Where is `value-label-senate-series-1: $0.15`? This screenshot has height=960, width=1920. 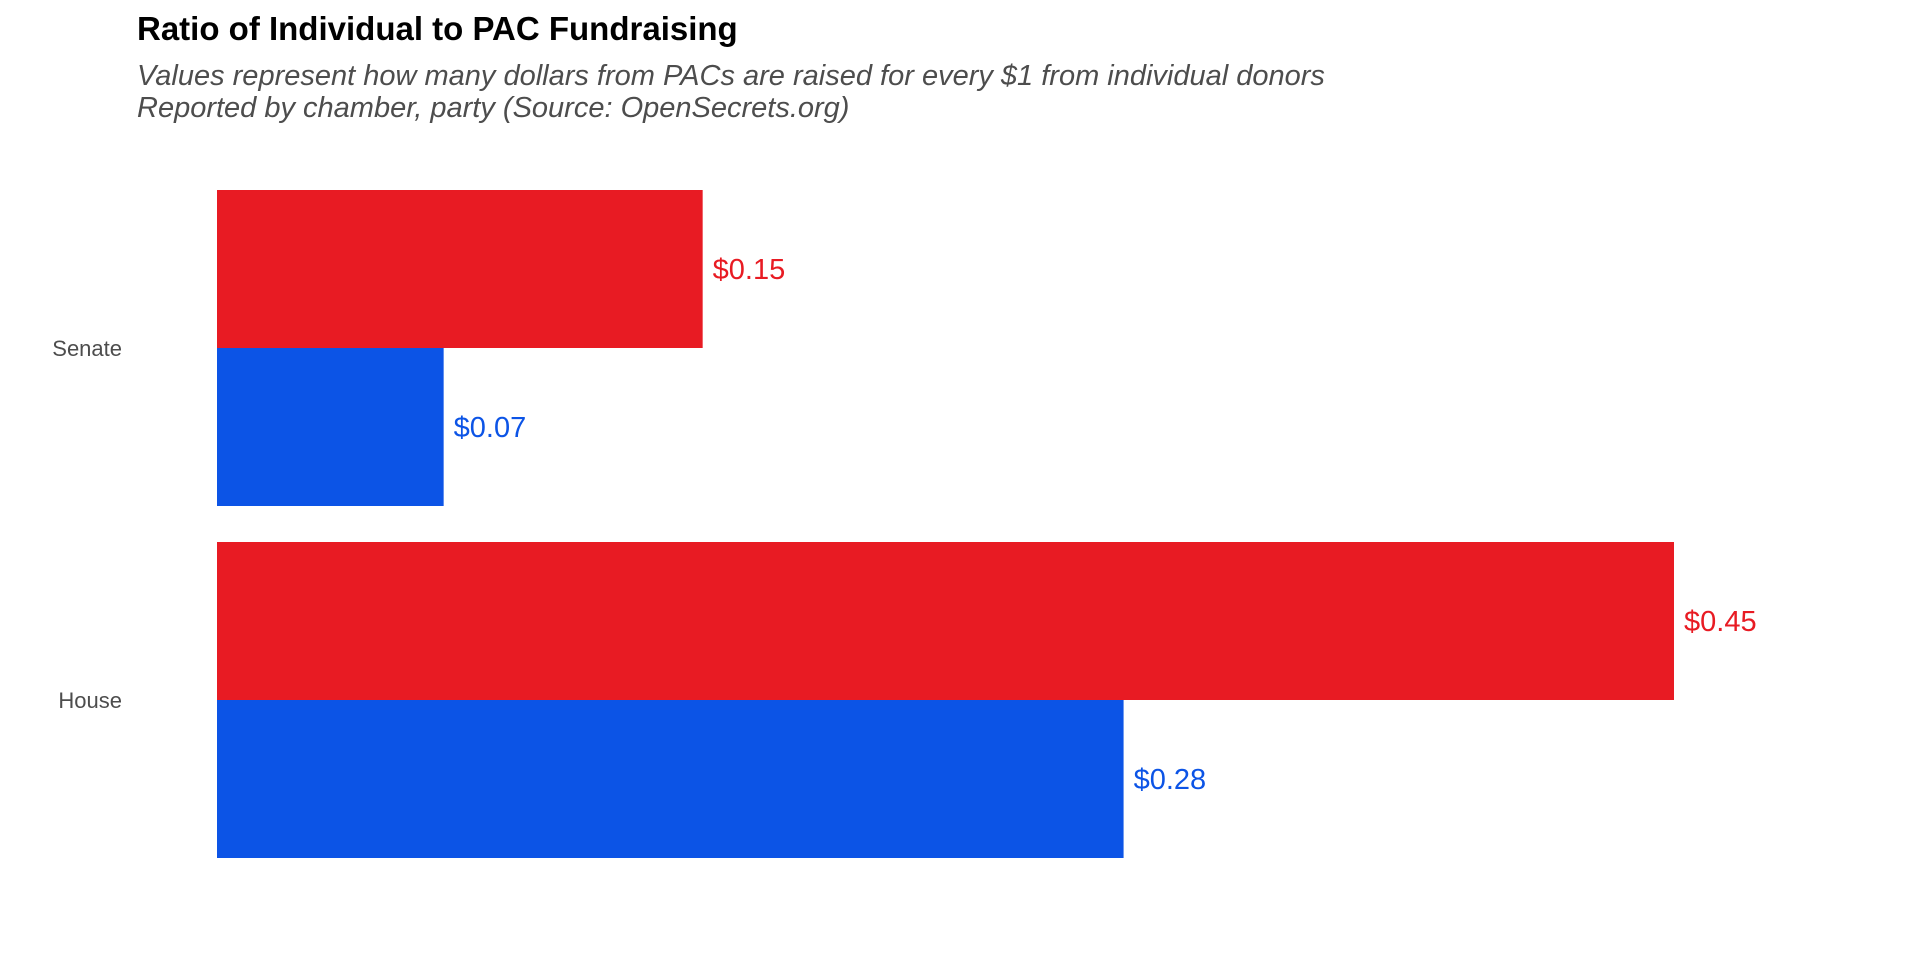
value-label-senate-series-1: $0.15 is located at coordinates (749, 270).